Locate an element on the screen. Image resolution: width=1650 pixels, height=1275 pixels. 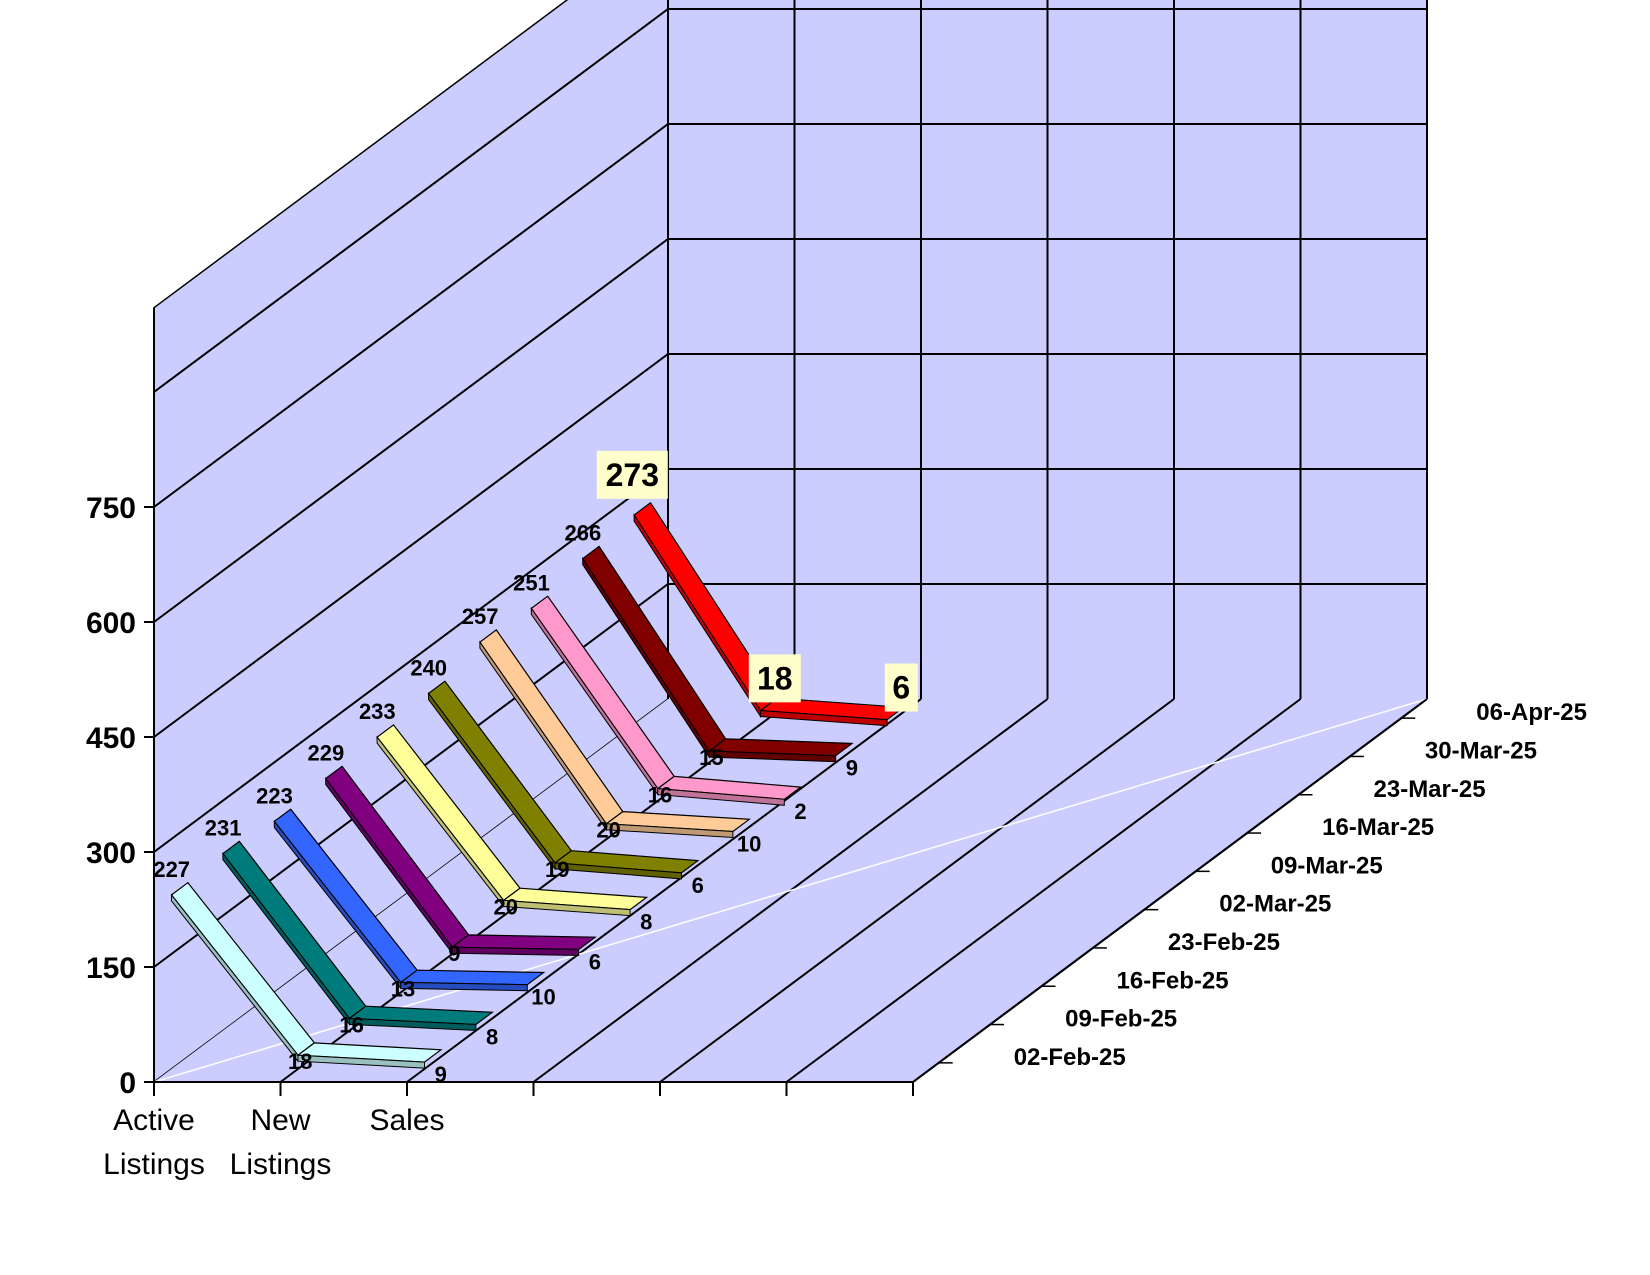
category-axis: Active Listings New Listings Sales is located at coordinates (508, 1131).